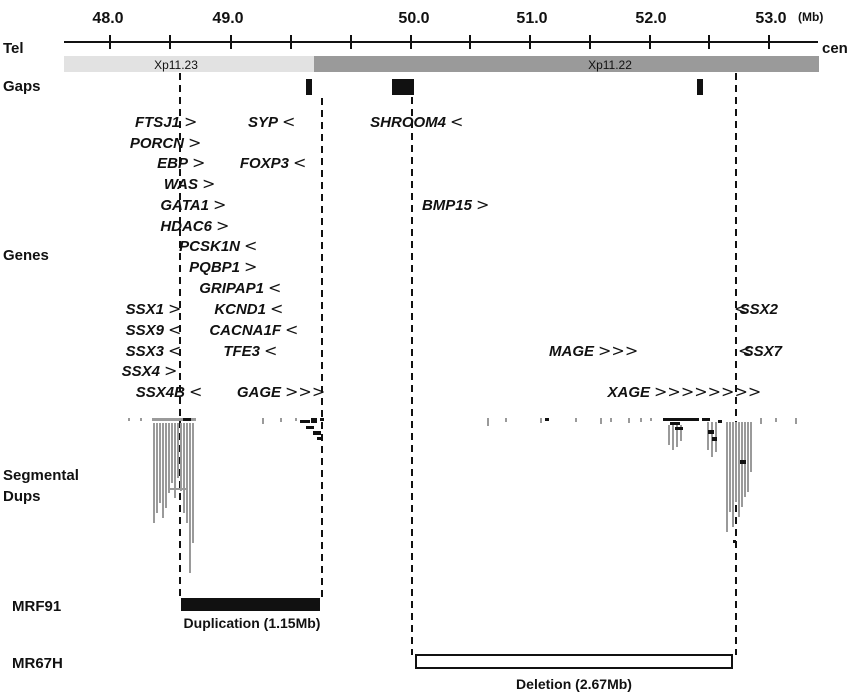 The image size is (854, 695). Describe the element at coordinates (157, 143) in the screenshot. I see `gene-label: PORCN` at that location.